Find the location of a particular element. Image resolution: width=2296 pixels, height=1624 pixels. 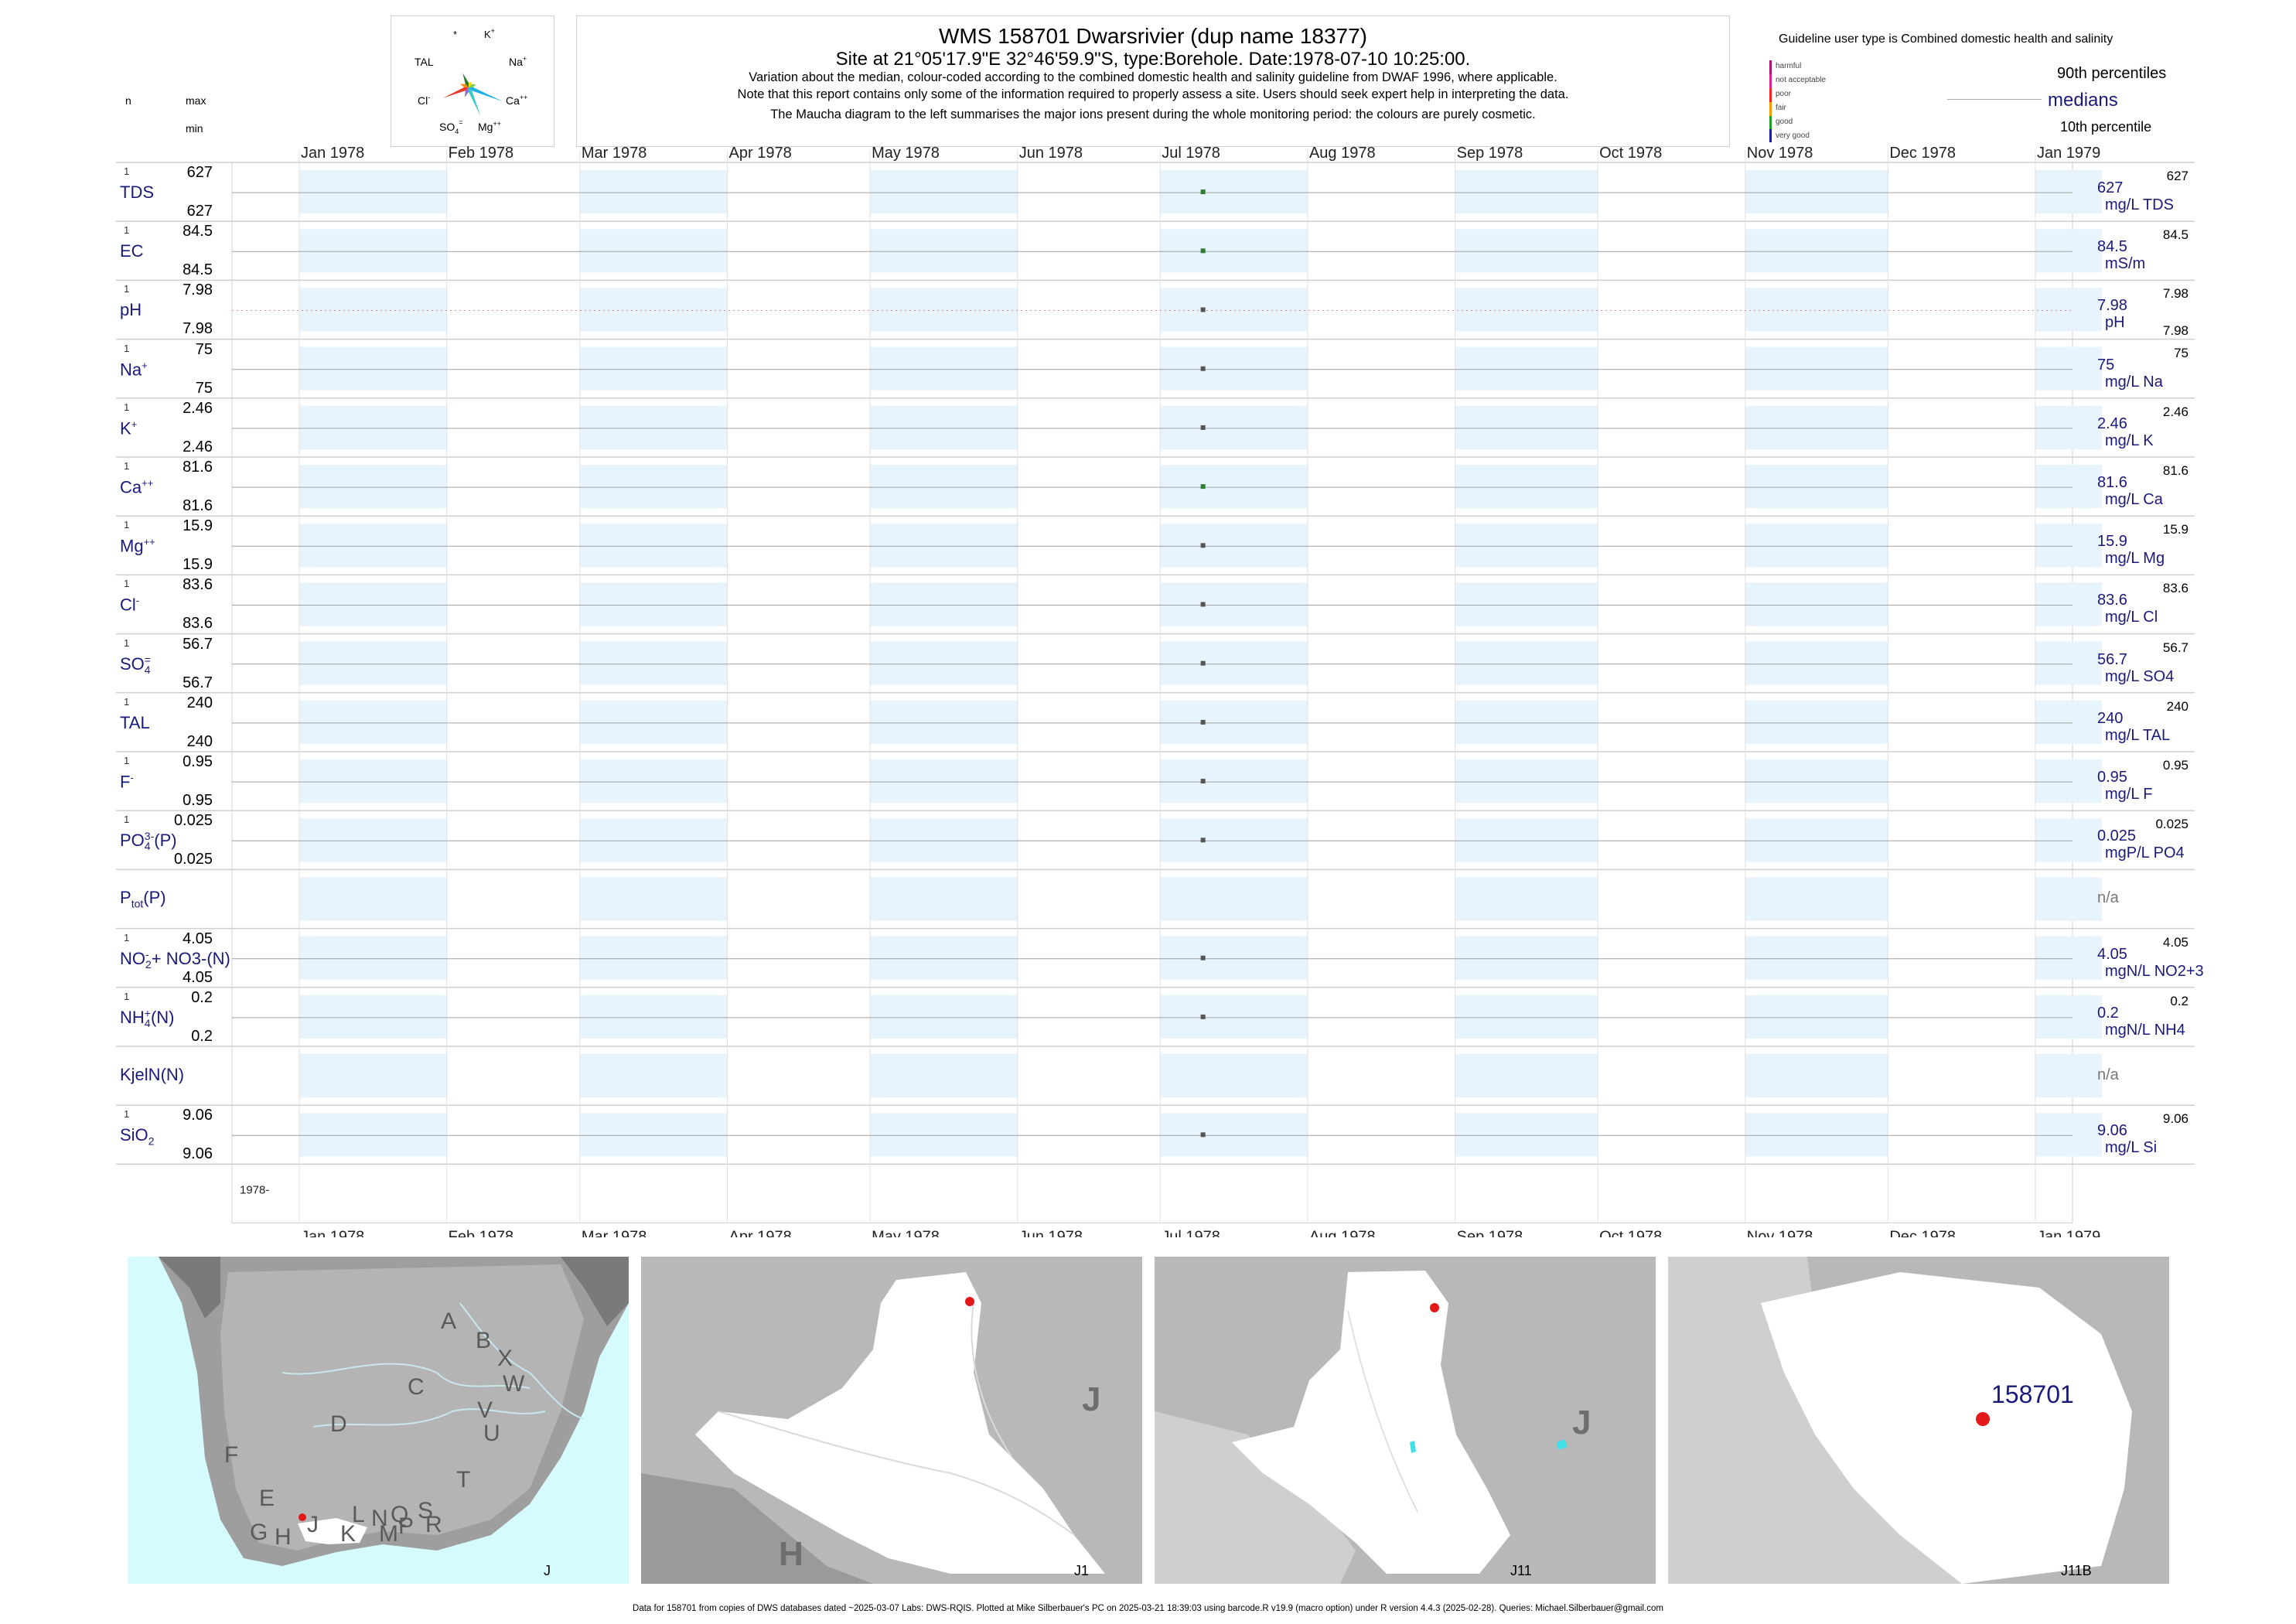

row-max: 240 is located at coordinates (199, 702).